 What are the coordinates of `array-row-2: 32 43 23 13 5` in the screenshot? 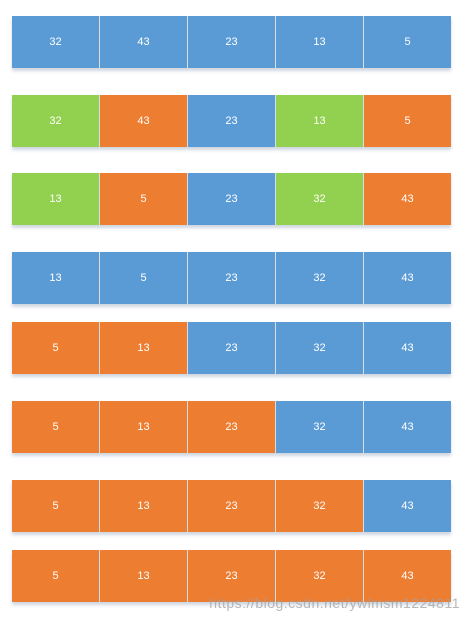 It's located at (231, 121).